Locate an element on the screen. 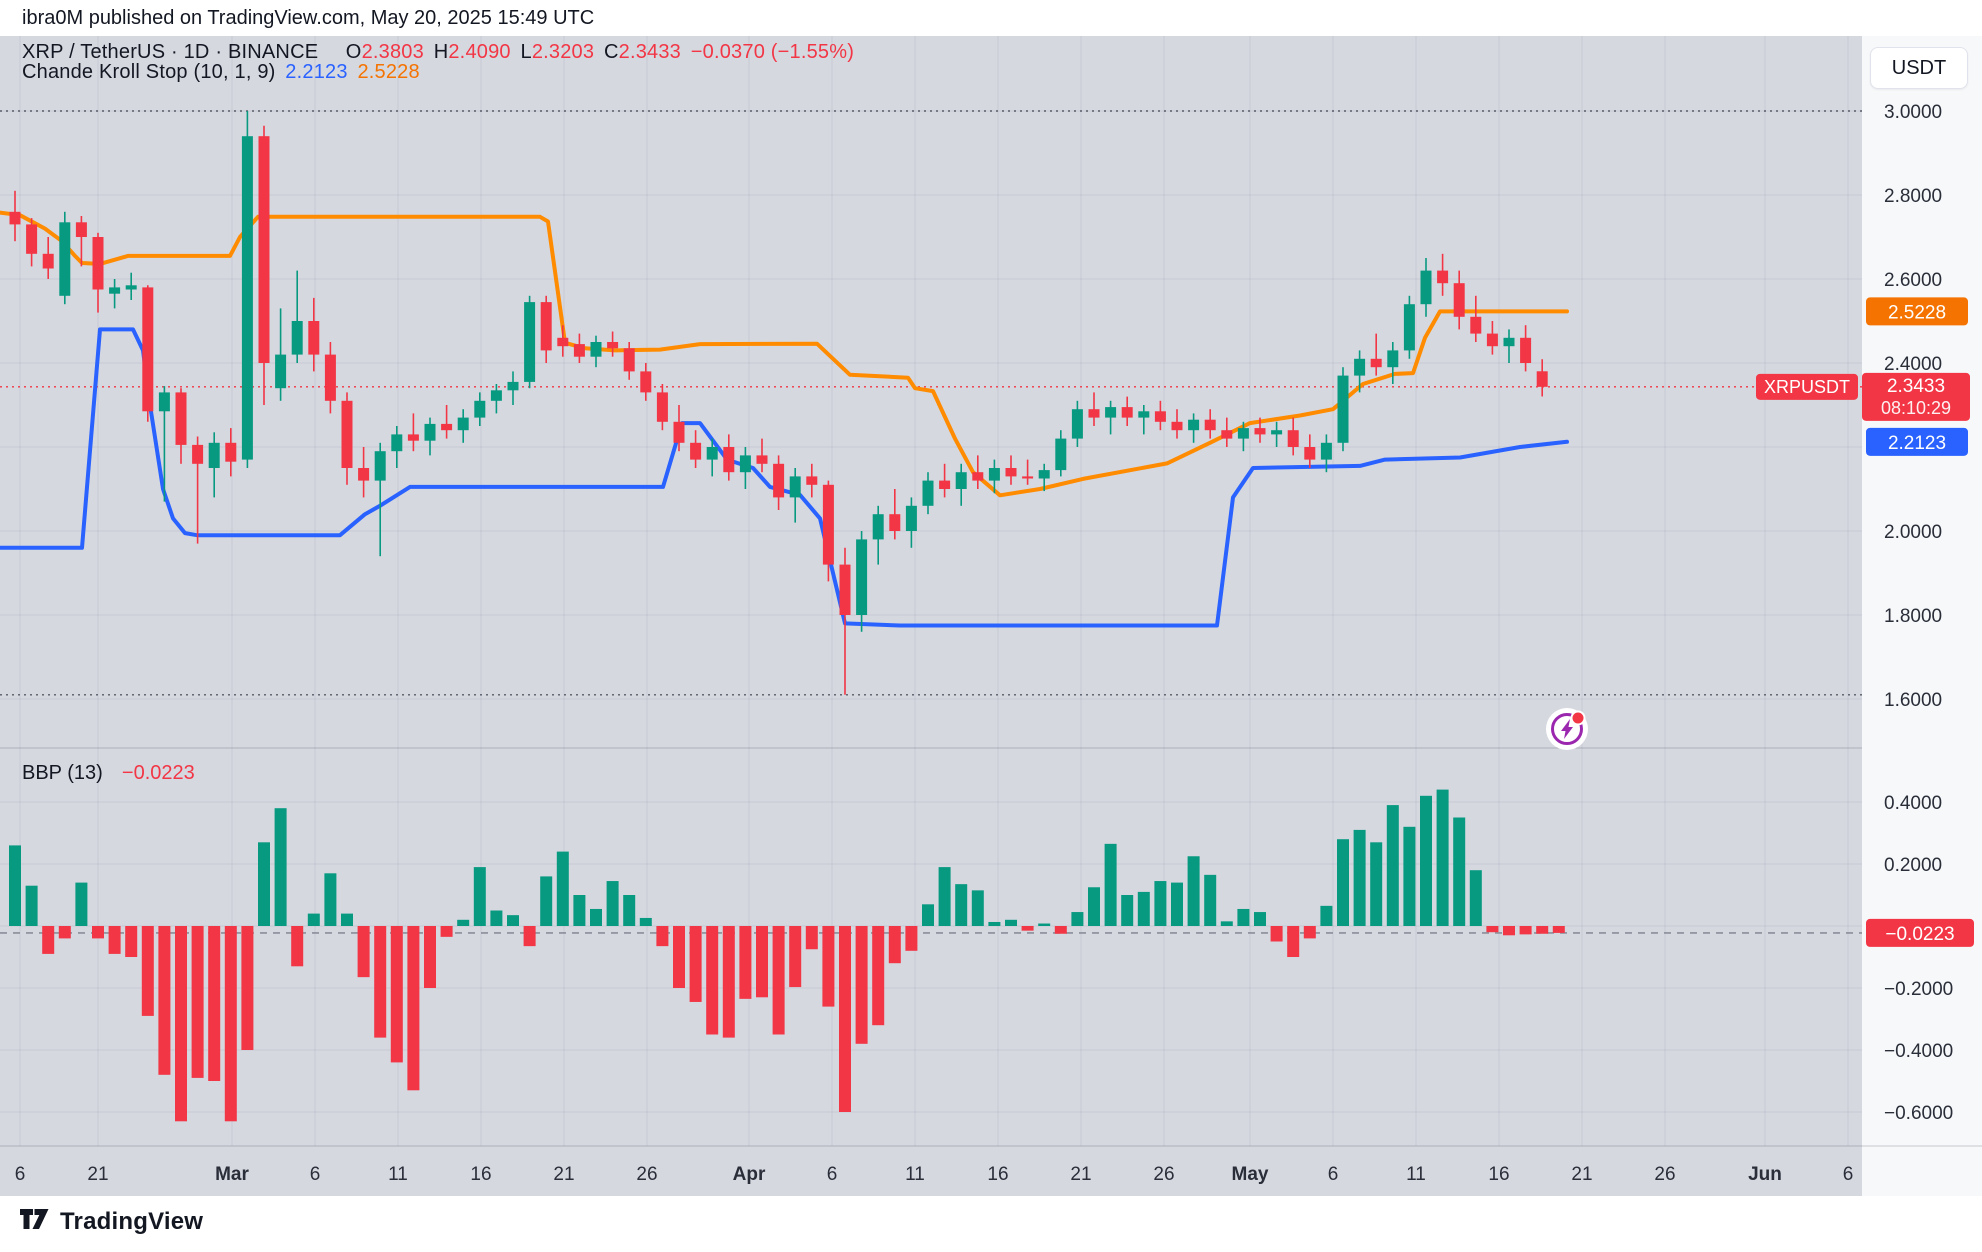 The height and width of the screenshot is (1252, 1982). symbol-title: XRP / TetherUS · 1D · BINANCE is located at coordinates (170, 52).